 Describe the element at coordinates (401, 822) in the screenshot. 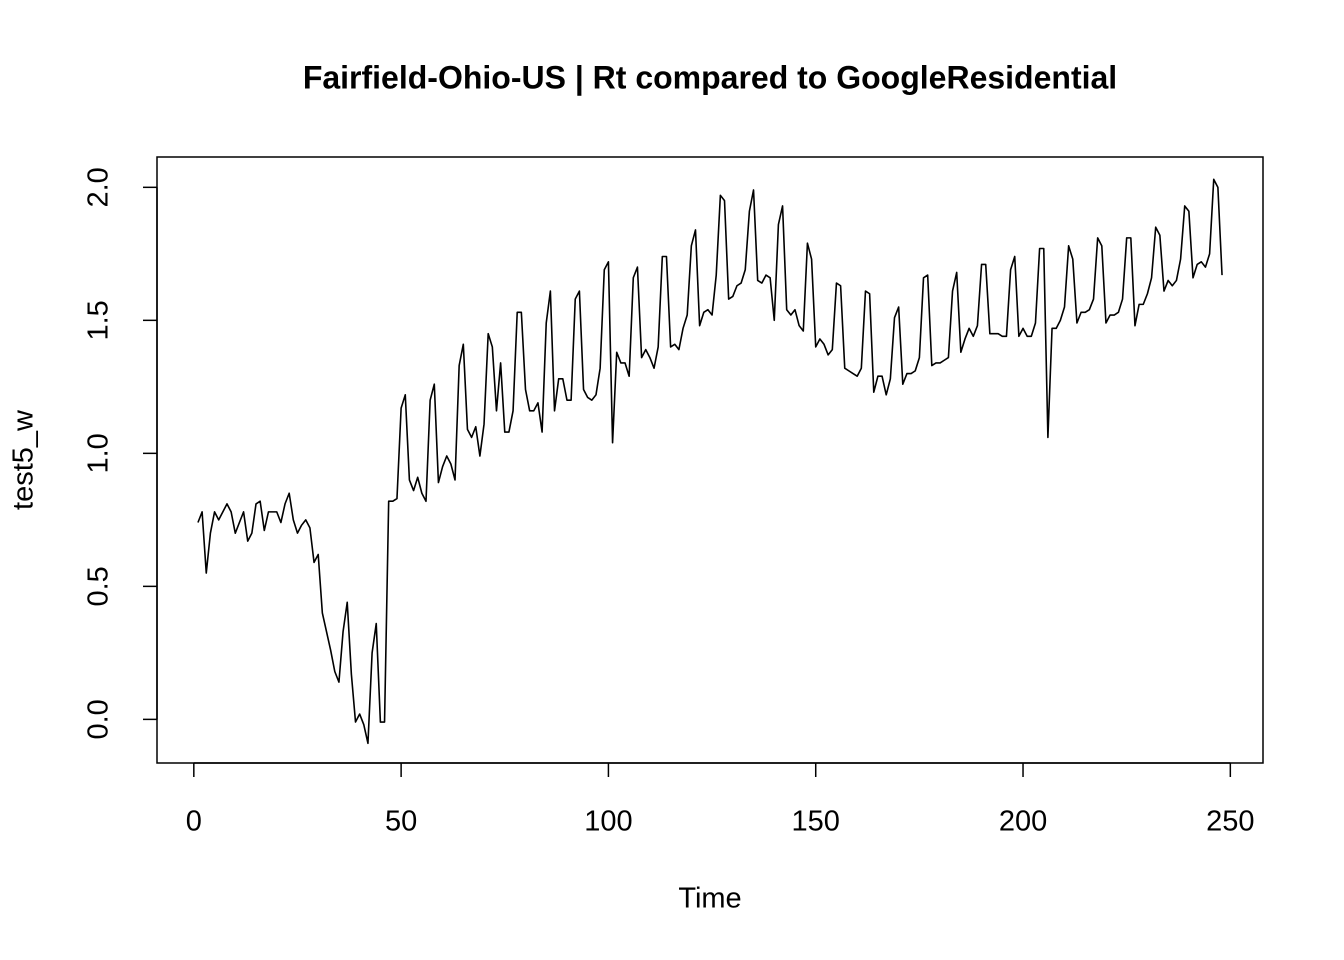

I see `x-tick-label: 50` at that location.